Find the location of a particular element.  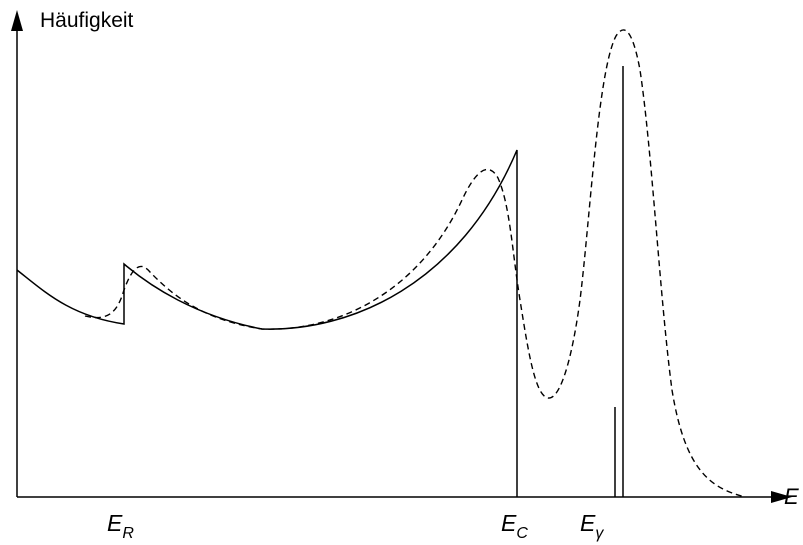

marker-e-c: EC is located at coordinates (514, 526).